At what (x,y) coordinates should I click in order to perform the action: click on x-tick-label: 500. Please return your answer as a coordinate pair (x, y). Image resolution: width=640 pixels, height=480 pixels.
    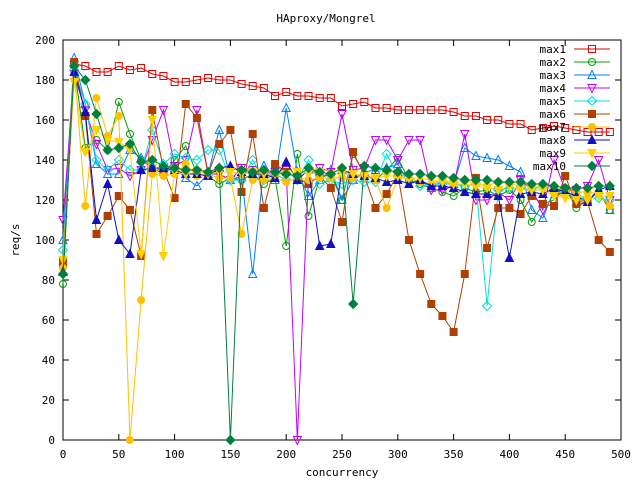
    Looking at the image, I should click on (621, 454).